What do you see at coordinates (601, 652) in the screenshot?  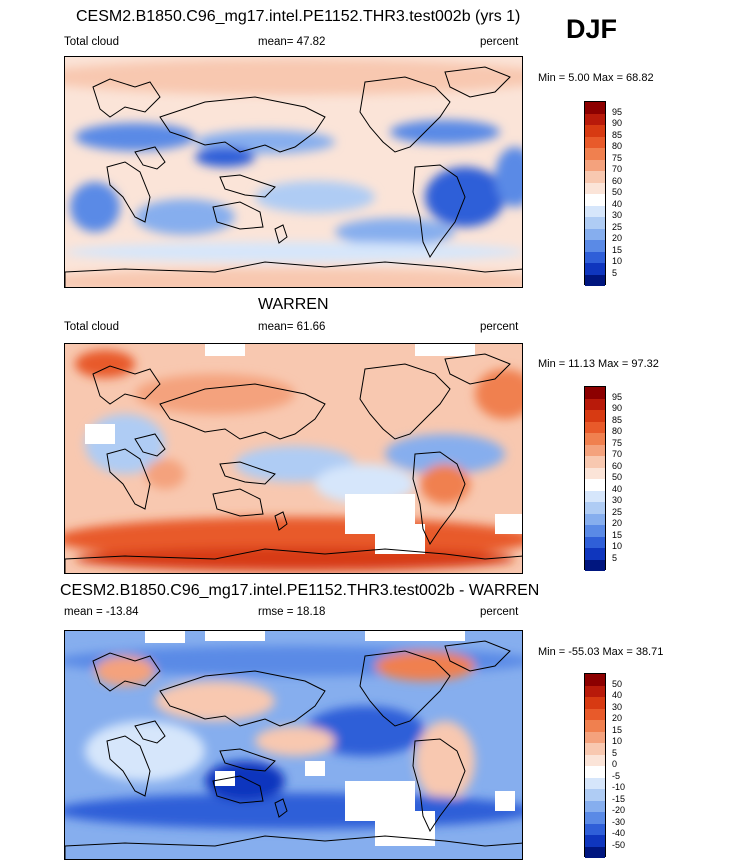 I see `panel3-minmax: Min = -55.03 Max = 38.71` at bounding box center [601, 652].